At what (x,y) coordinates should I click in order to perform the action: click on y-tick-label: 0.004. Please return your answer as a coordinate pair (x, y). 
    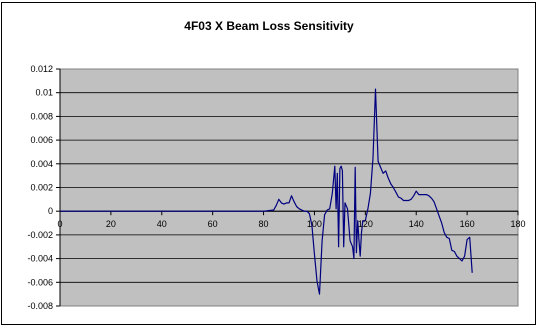
    Looking at the image, I should click on (41, 164).